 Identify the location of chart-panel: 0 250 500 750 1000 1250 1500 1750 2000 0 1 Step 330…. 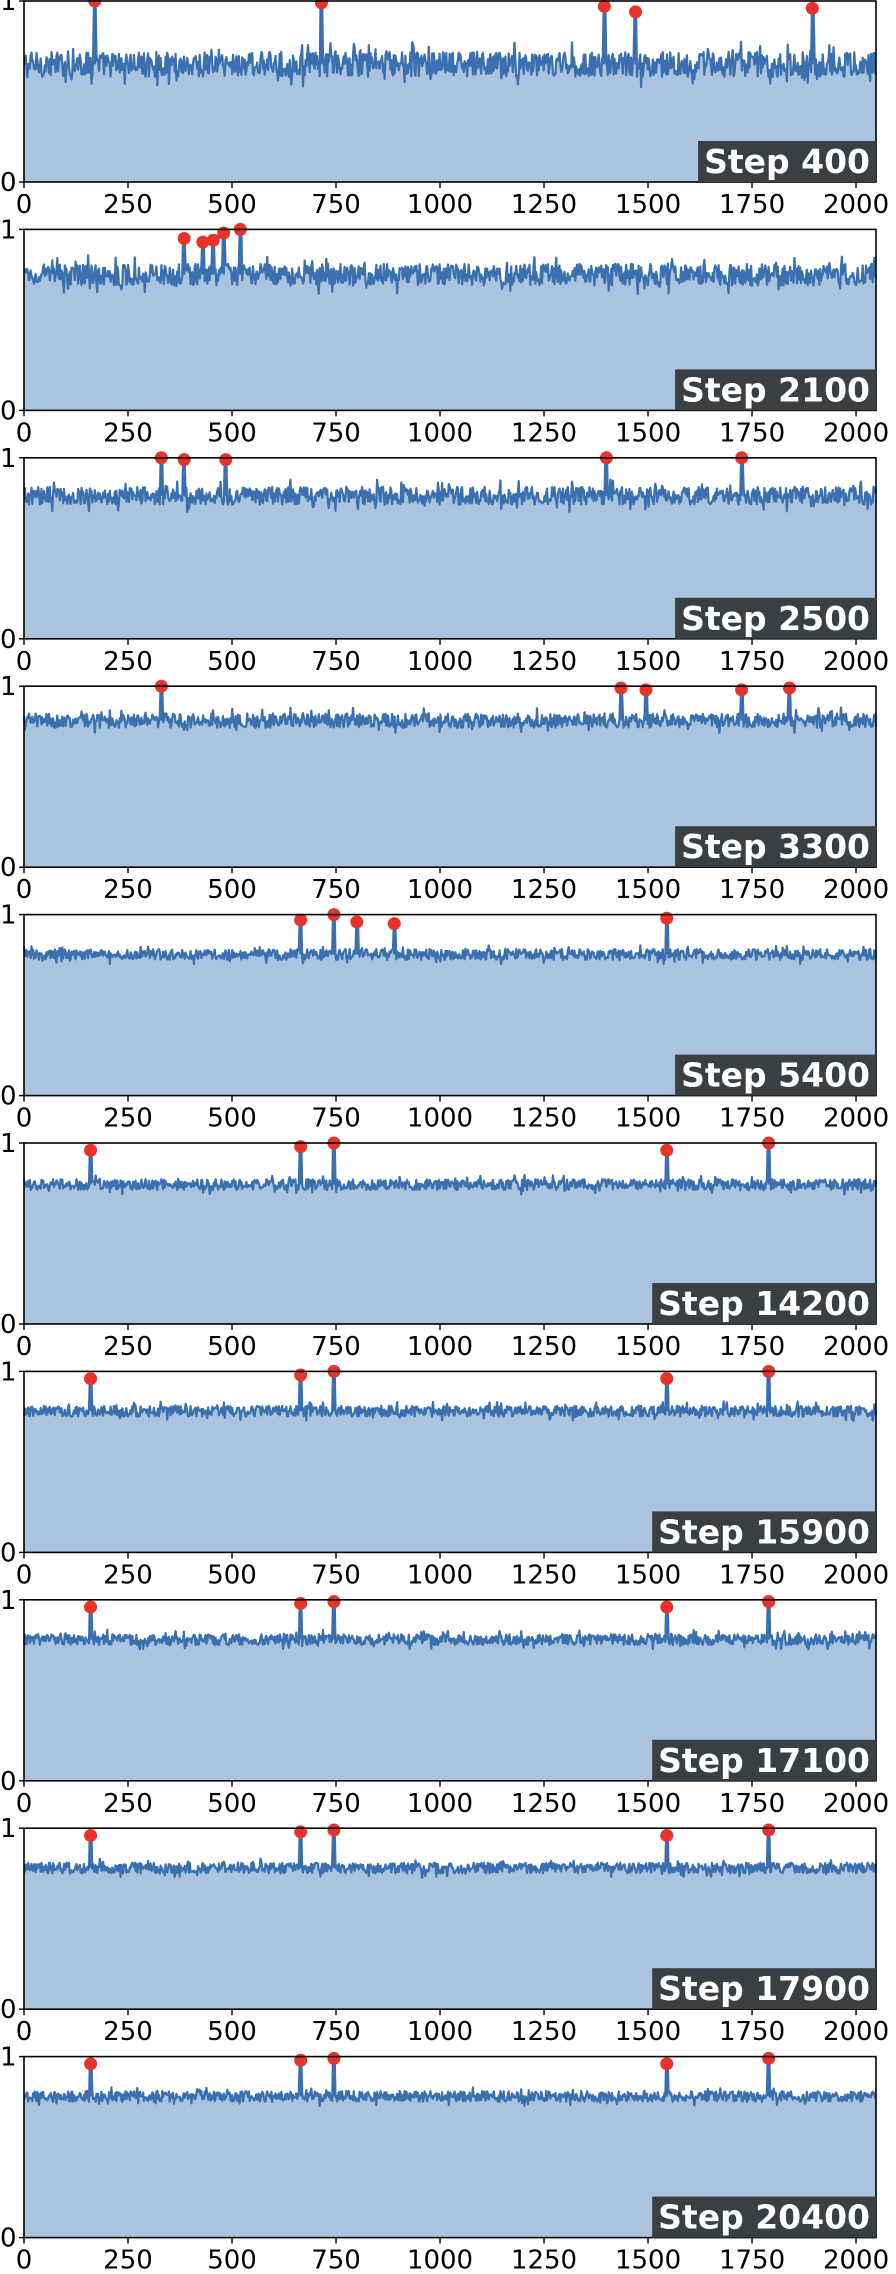
(444, 788).